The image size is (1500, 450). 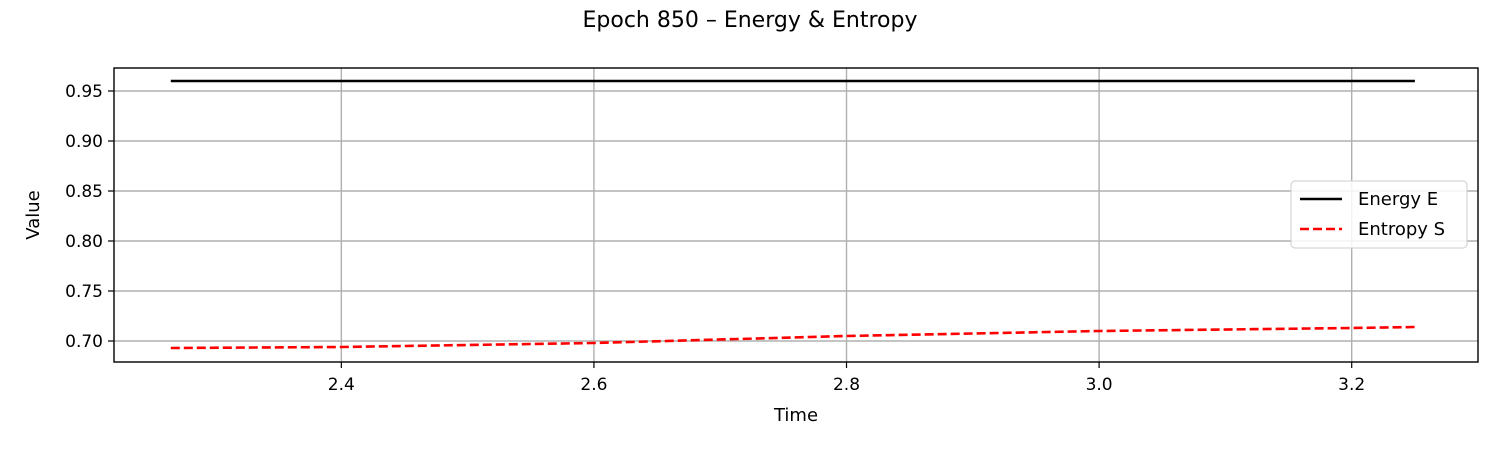 What do you see at coordinates (795, 415) in the screenshot?
I see `x-axis-label: Time` at bounding box center [795, 415].